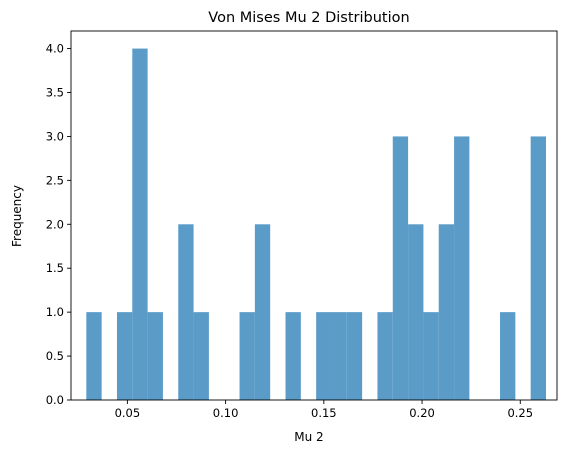 This screenshot has width=567, height=453. I want to click on y-tick-label: 2.0, so click(55, 224).